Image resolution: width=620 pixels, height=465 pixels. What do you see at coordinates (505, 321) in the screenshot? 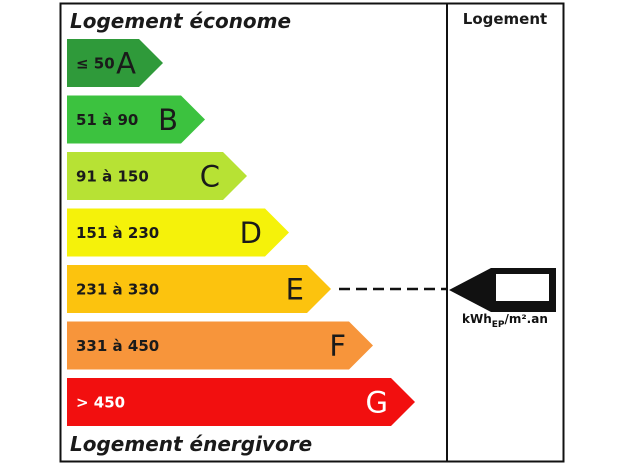
I see `unit-label: kWhEP/m².an` at bounding box center [505, 321].